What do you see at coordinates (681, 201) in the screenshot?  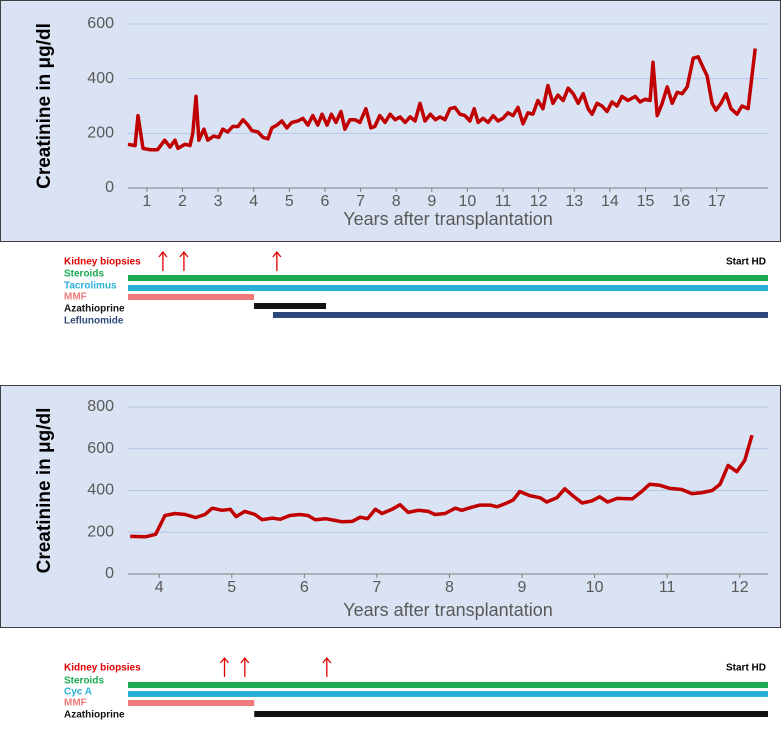 I see `x-tick-label: 16` at bounding box center [681, 201].